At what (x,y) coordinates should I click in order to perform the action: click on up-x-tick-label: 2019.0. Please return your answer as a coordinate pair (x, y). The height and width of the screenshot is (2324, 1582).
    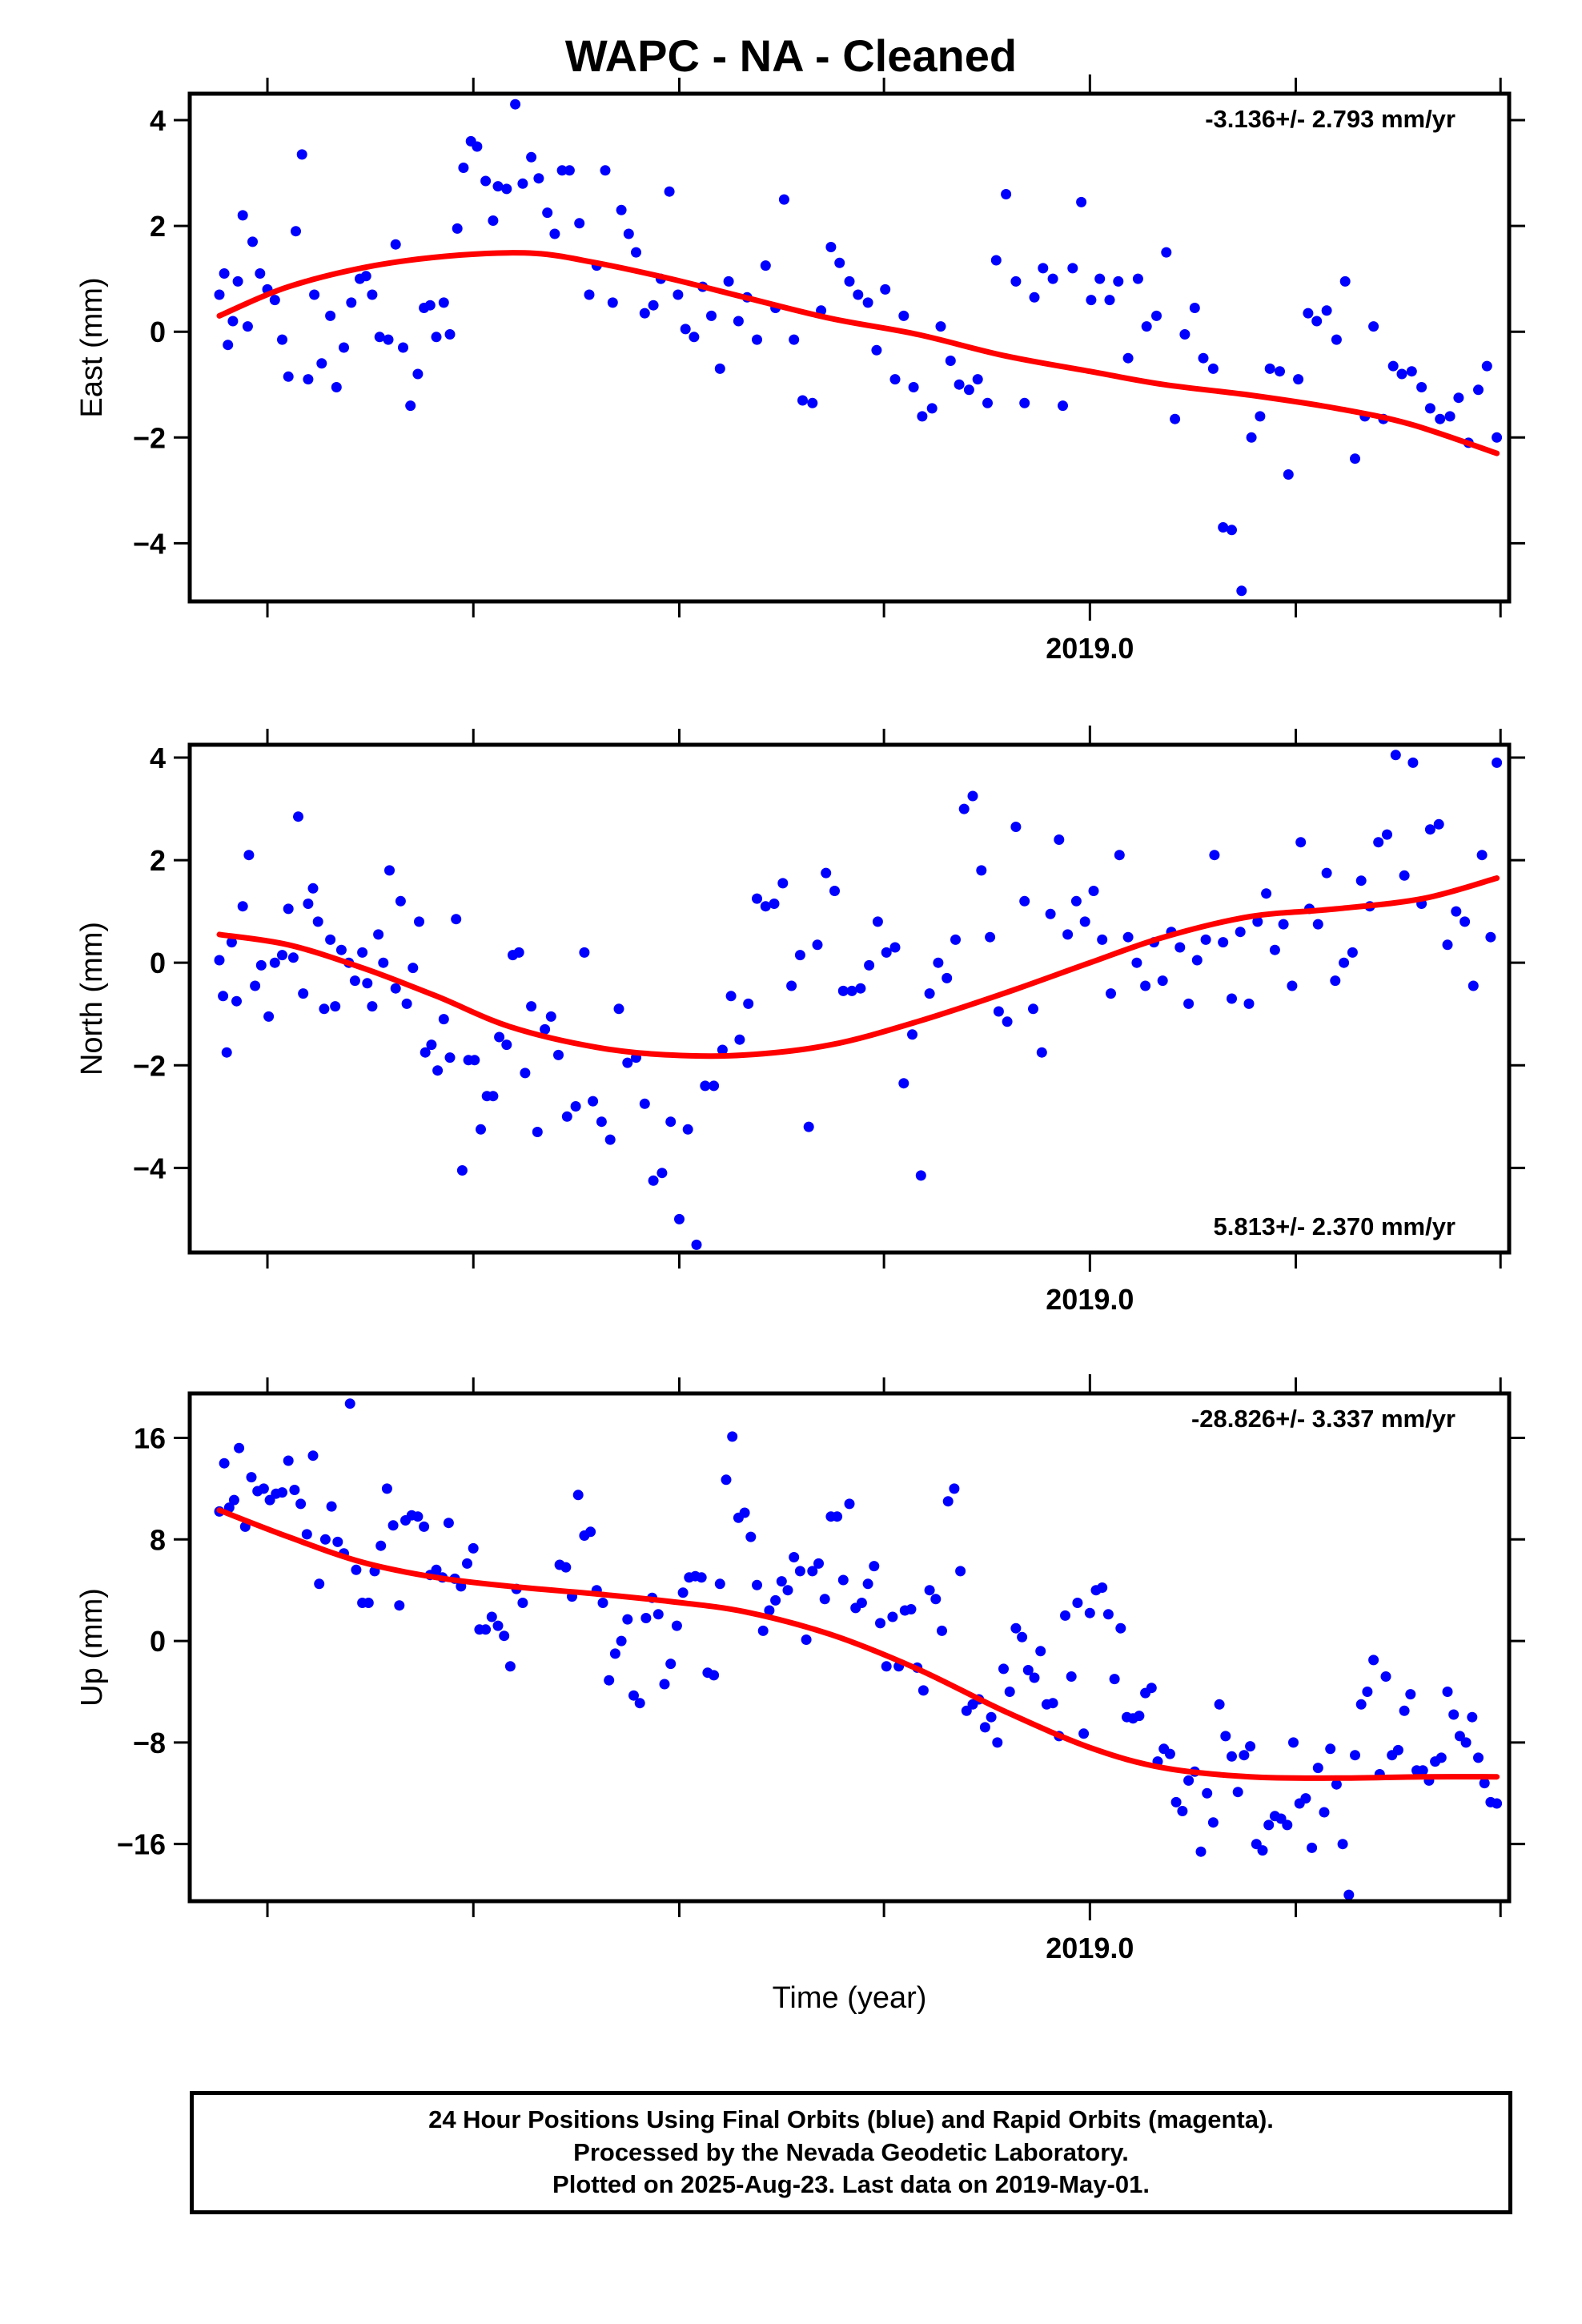
    Looking at the image, I should click on (1090, 1948).